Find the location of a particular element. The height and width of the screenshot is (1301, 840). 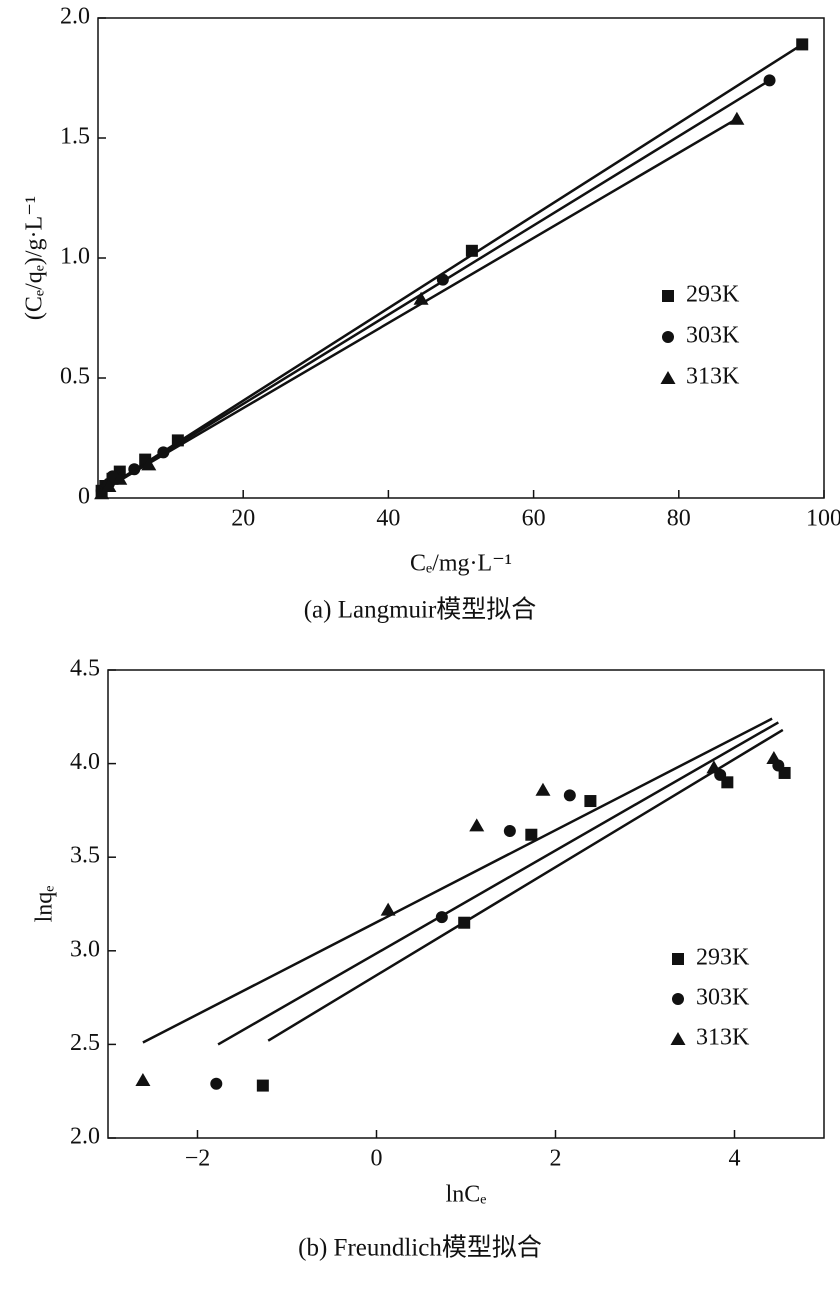

y-tick-label: 0 is located at coordinates (84, 497).